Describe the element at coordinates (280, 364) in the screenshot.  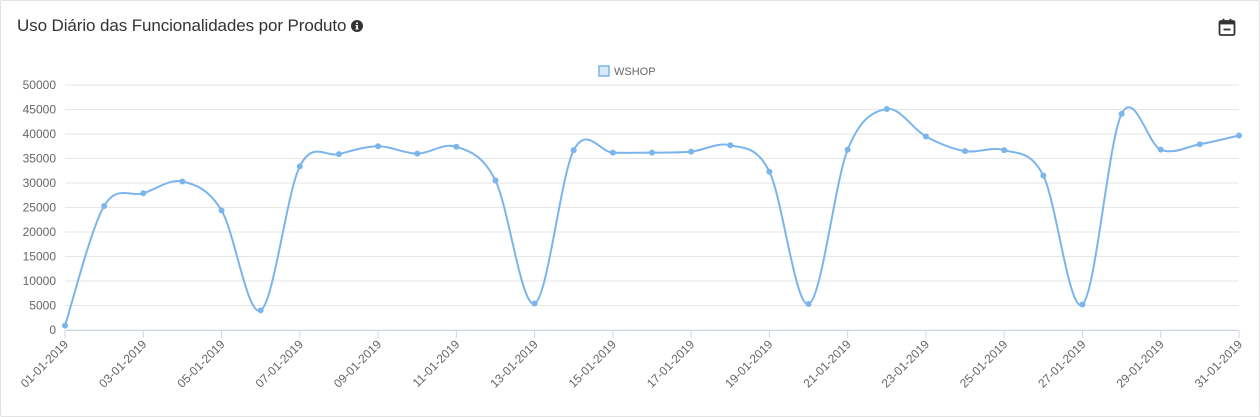
I see `x-tick-label: 07-01-2019` at that location.